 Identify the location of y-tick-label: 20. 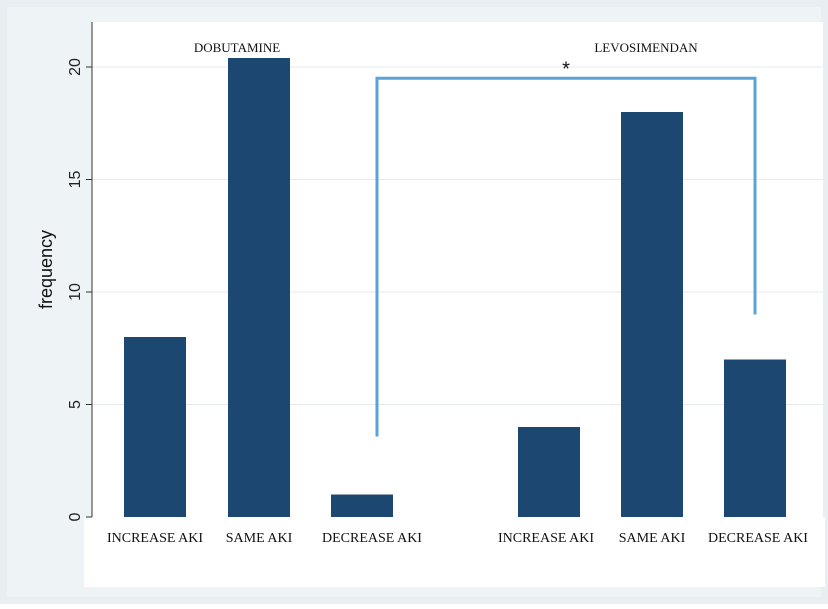
(75, 67).